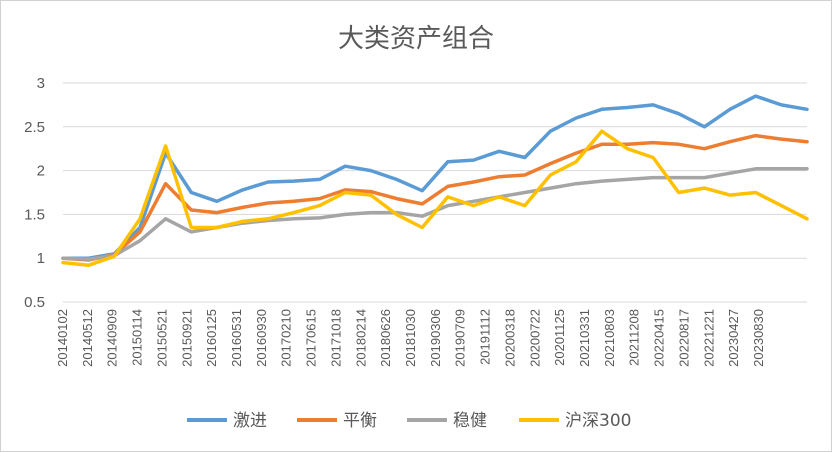 Image resolution: width=832 pixels, height=452 pixels. I want to click on x-tick-label: 20140102, so click(62, 338).